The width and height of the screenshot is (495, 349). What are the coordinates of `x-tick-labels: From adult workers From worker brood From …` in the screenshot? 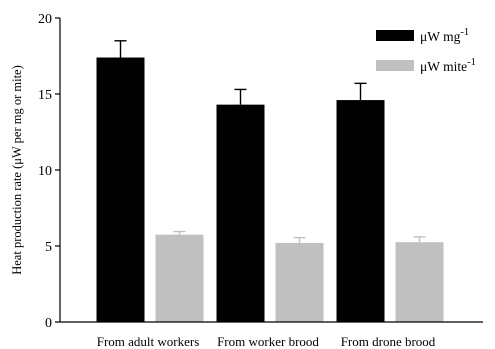 It's located at (266, 341).